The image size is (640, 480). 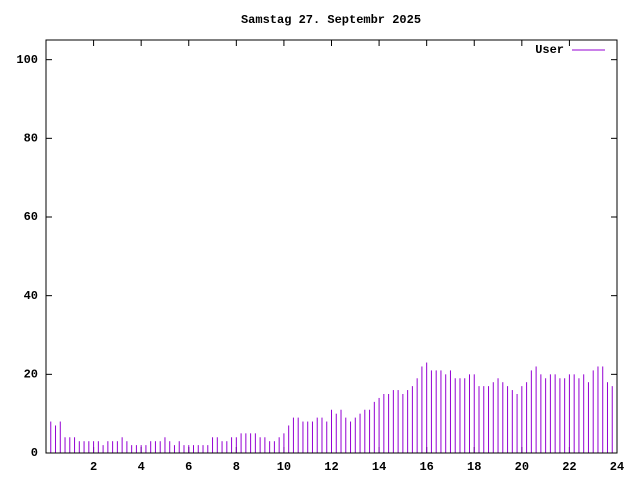 I want to click on x-tick-label: 14, so click(x=379, y=467).